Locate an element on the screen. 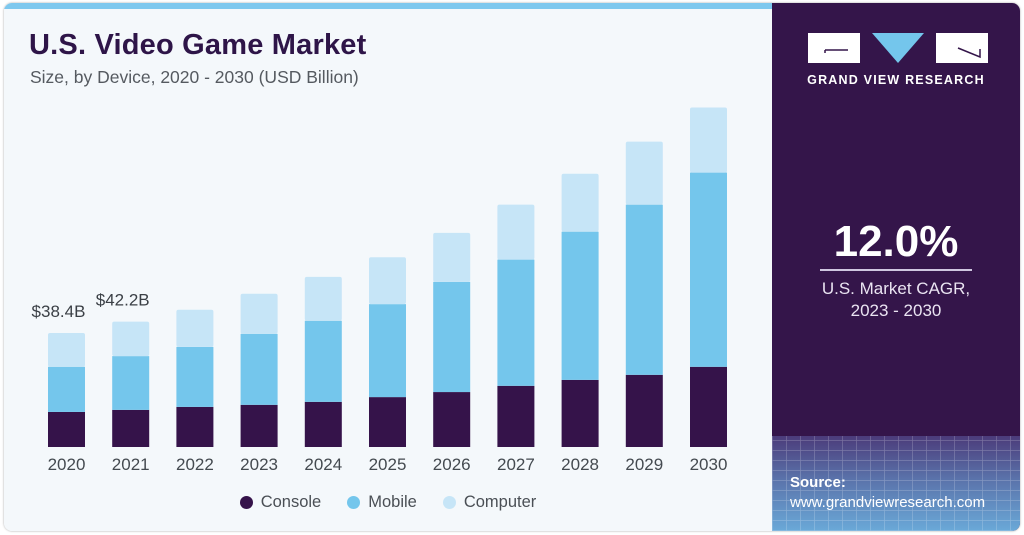  bar-segment-mobile-2022 is located at coordinates (195, 376).